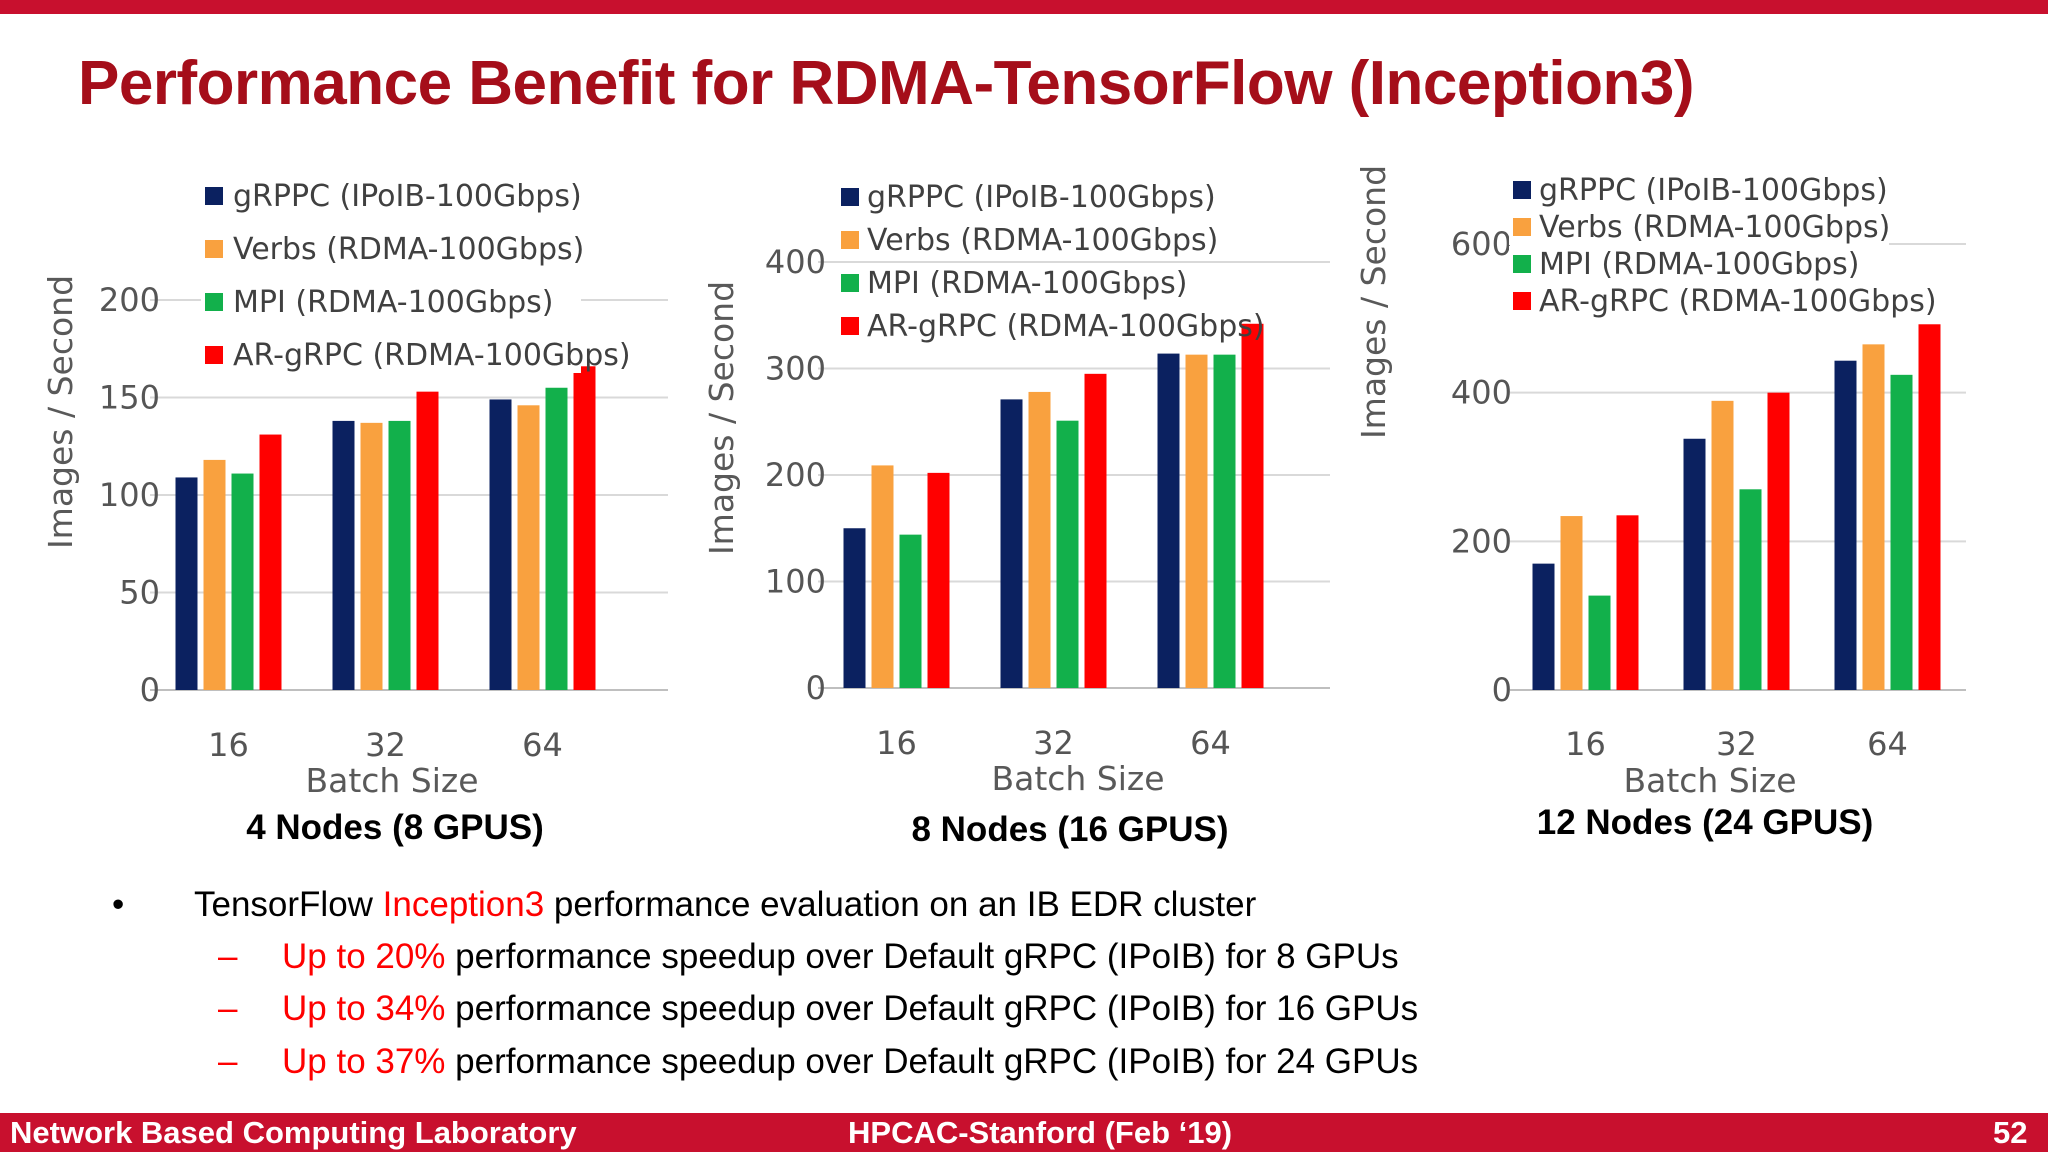  I want to click on bullet-main-prefix: TensorFlow, so click(288, 904).